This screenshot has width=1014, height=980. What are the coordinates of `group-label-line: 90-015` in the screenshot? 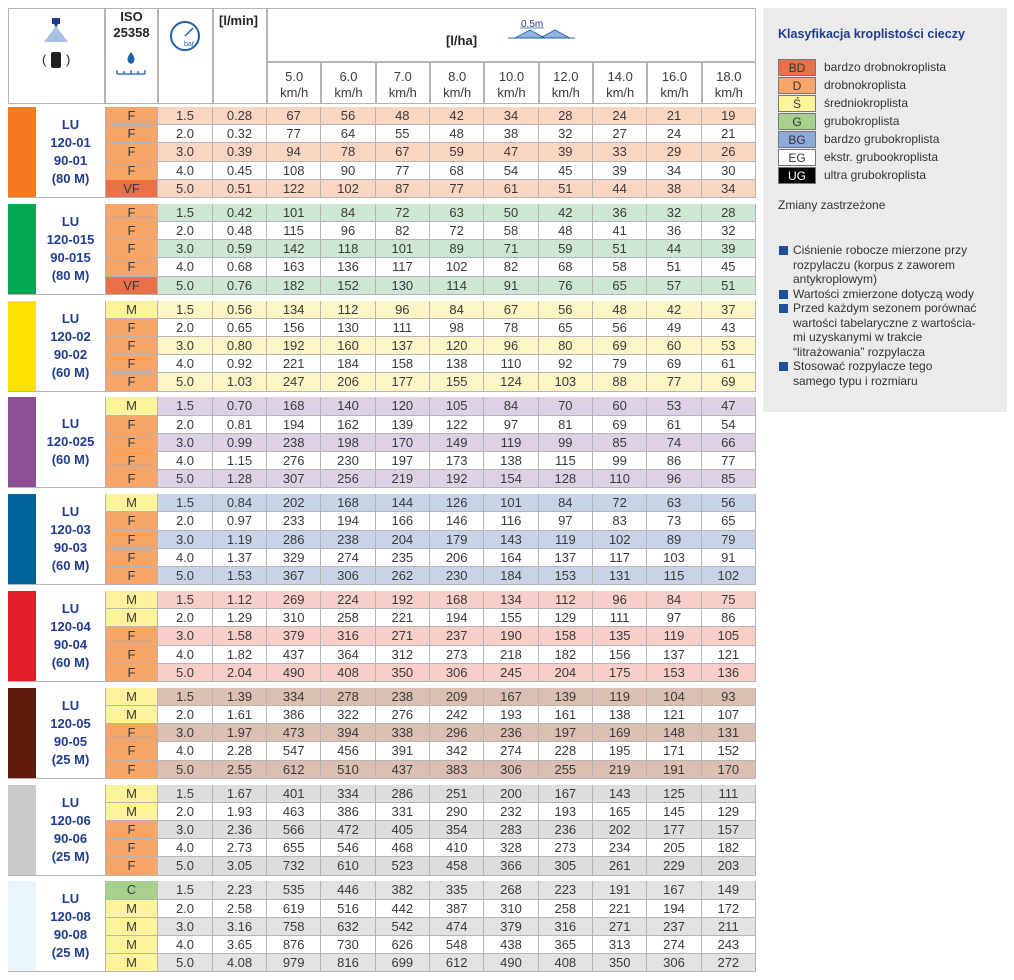 It's located at (70, 257).